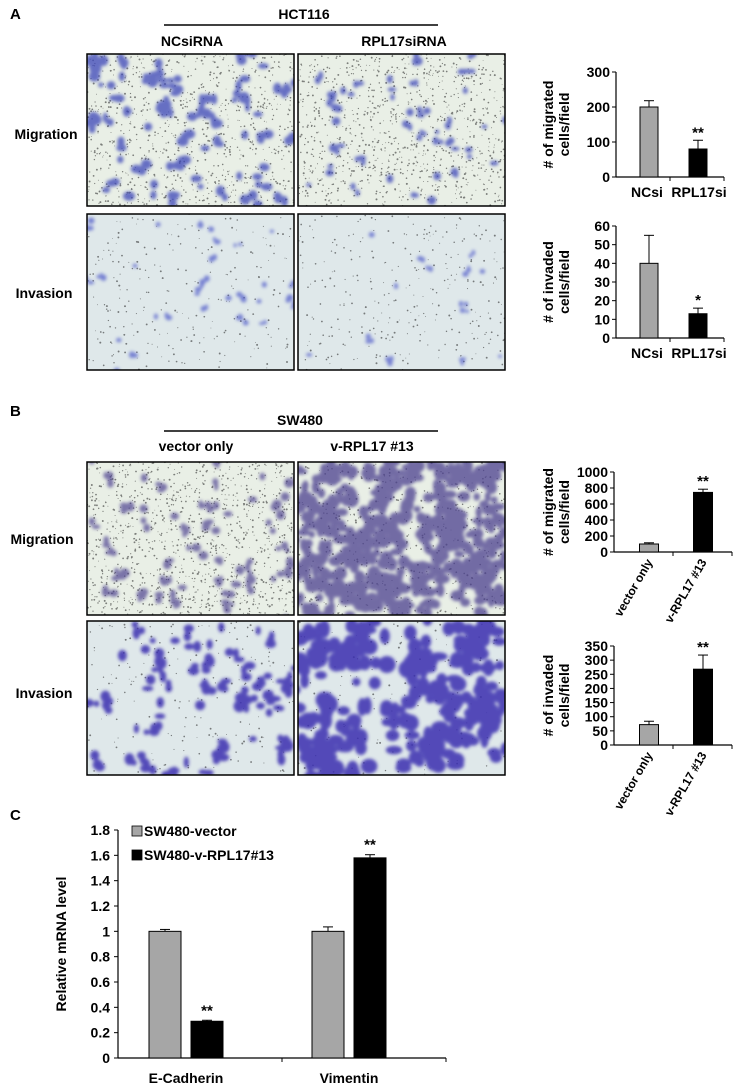 The image size is (740, 1090). I want to click on category-label: E-Cadherin, so click(186, 1078).